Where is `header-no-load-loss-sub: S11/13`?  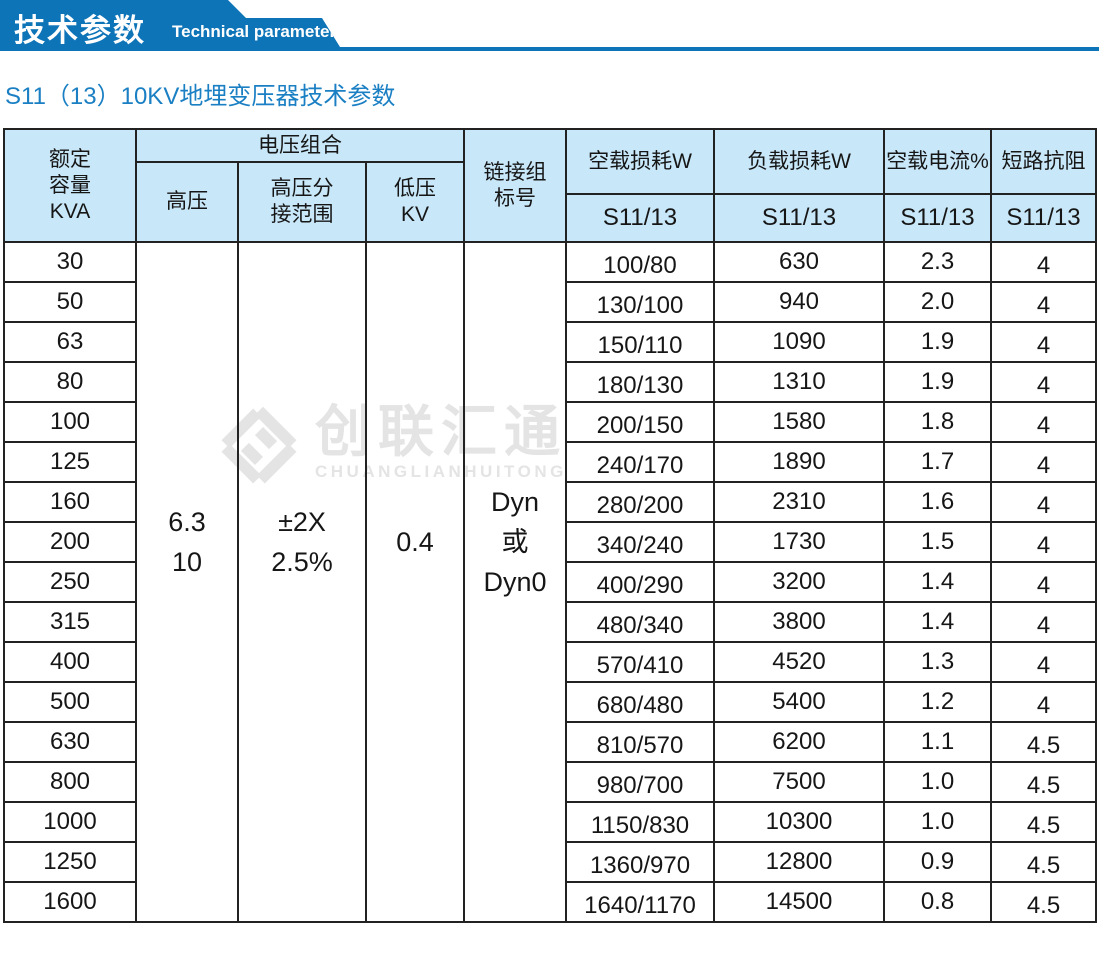 header-no-load-loss-sub: S11/13 is located at coordinates (640, 219).